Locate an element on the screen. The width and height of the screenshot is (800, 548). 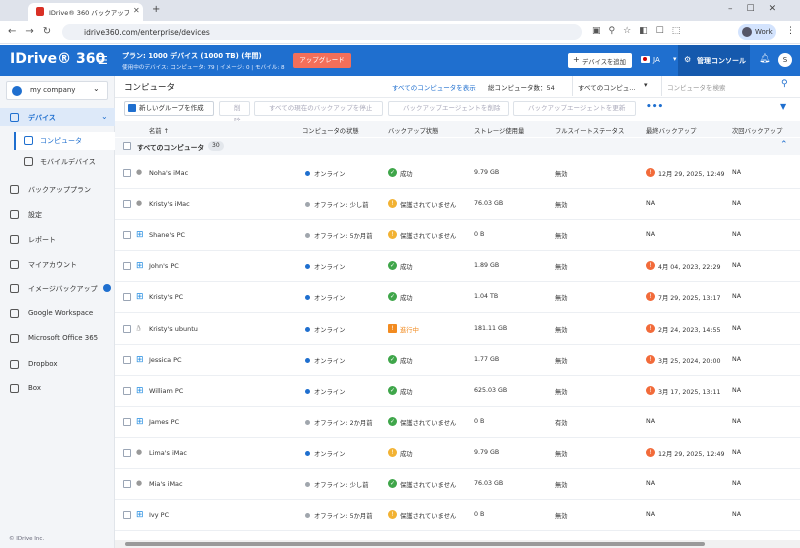
address-bar is located at coordinates (322, 32).